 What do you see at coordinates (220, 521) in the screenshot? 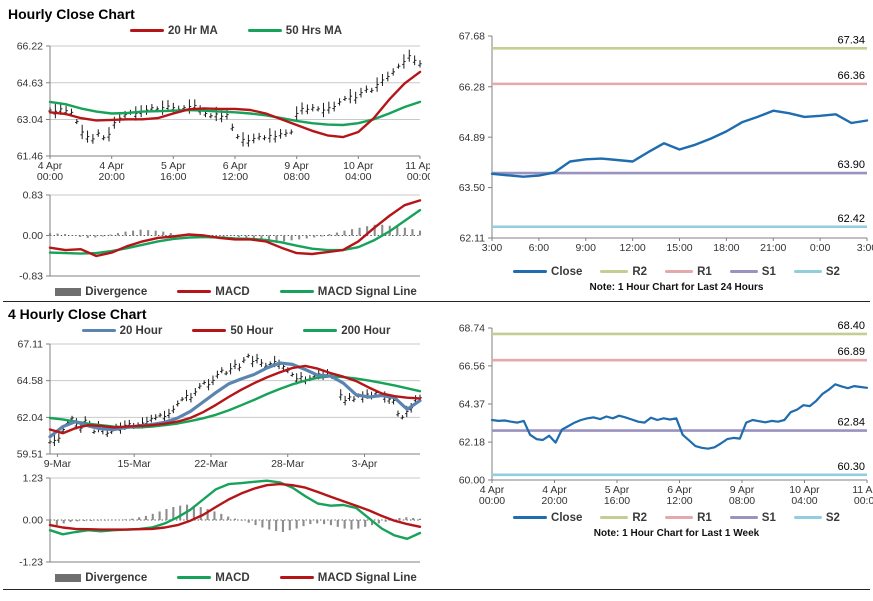
I see `four-hourly-macd-chart: 1.23 0.00 -1.23` at bounding box center [220, 521].